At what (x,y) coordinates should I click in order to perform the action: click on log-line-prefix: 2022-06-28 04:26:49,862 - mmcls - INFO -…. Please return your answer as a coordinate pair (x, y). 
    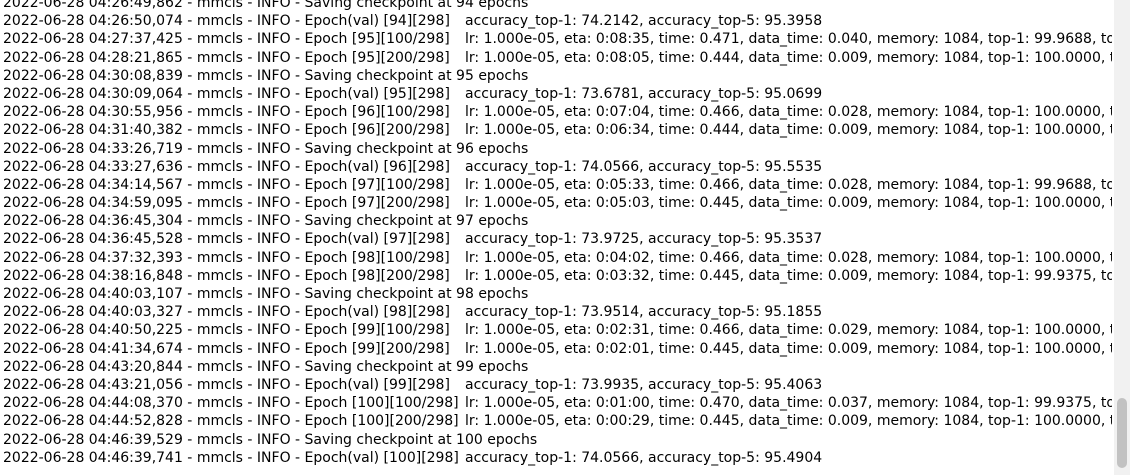
    Looking at the image, I should click on (266, 5).